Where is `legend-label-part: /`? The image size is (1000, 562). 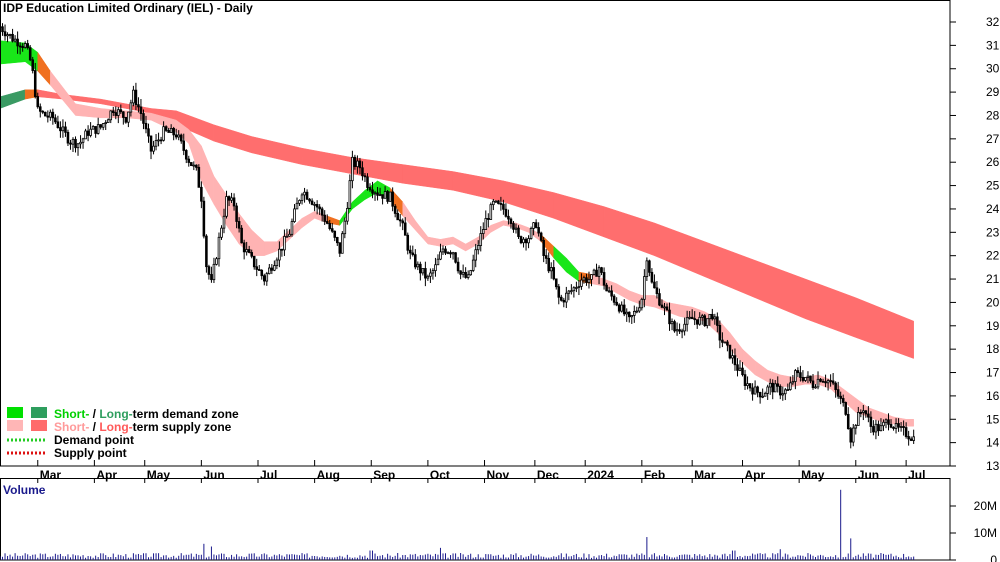
legend-label-part: / is located at coordinates (94, 427).